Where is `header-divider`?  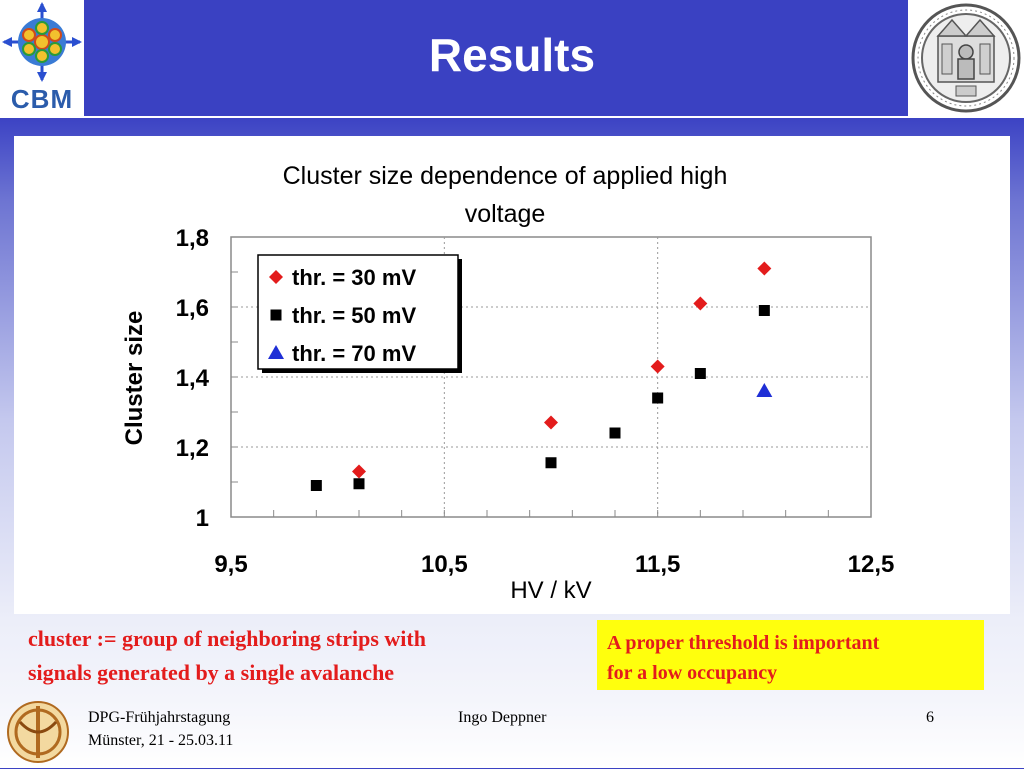
header-divider is located at coordinates (512, 117).